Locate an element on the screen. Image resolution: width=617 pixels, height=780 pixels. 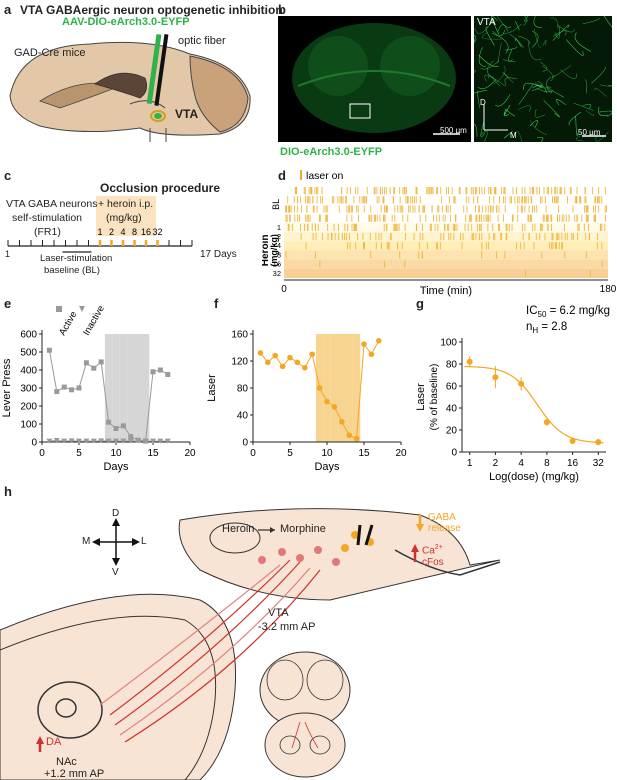
occlusion-title: Occlusion procedure is located at coordinates (160, 188).